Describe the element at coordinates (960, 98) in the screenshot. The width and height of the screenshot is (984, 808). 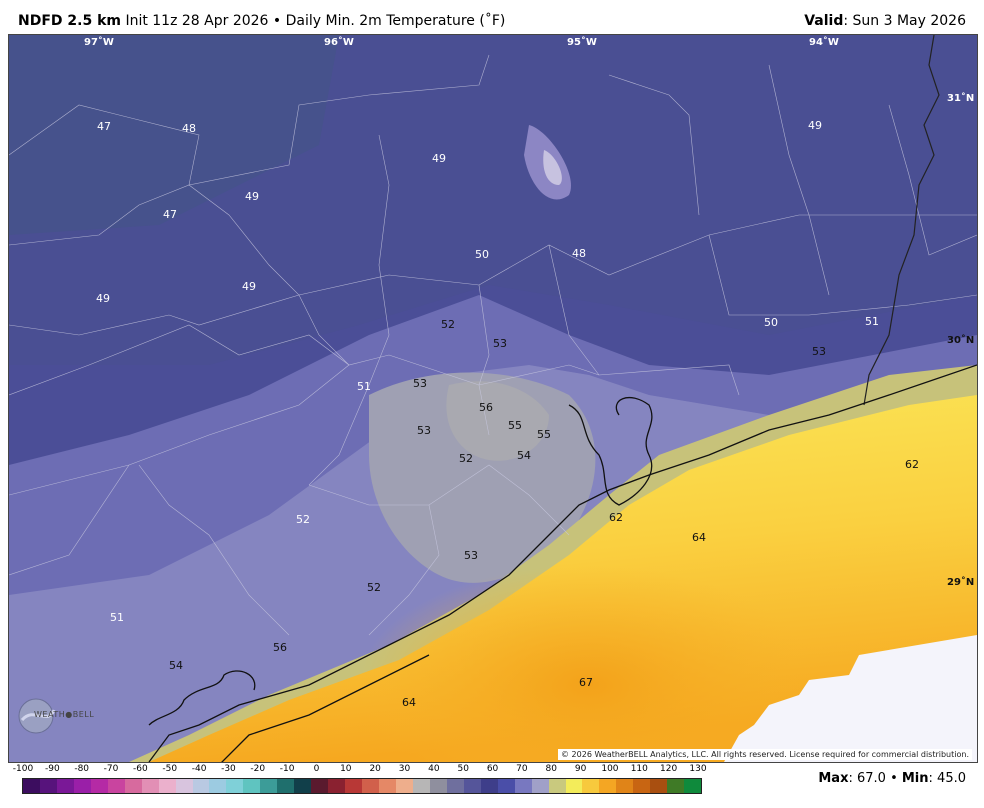
I see `lat-label: 31˚N` at that location.